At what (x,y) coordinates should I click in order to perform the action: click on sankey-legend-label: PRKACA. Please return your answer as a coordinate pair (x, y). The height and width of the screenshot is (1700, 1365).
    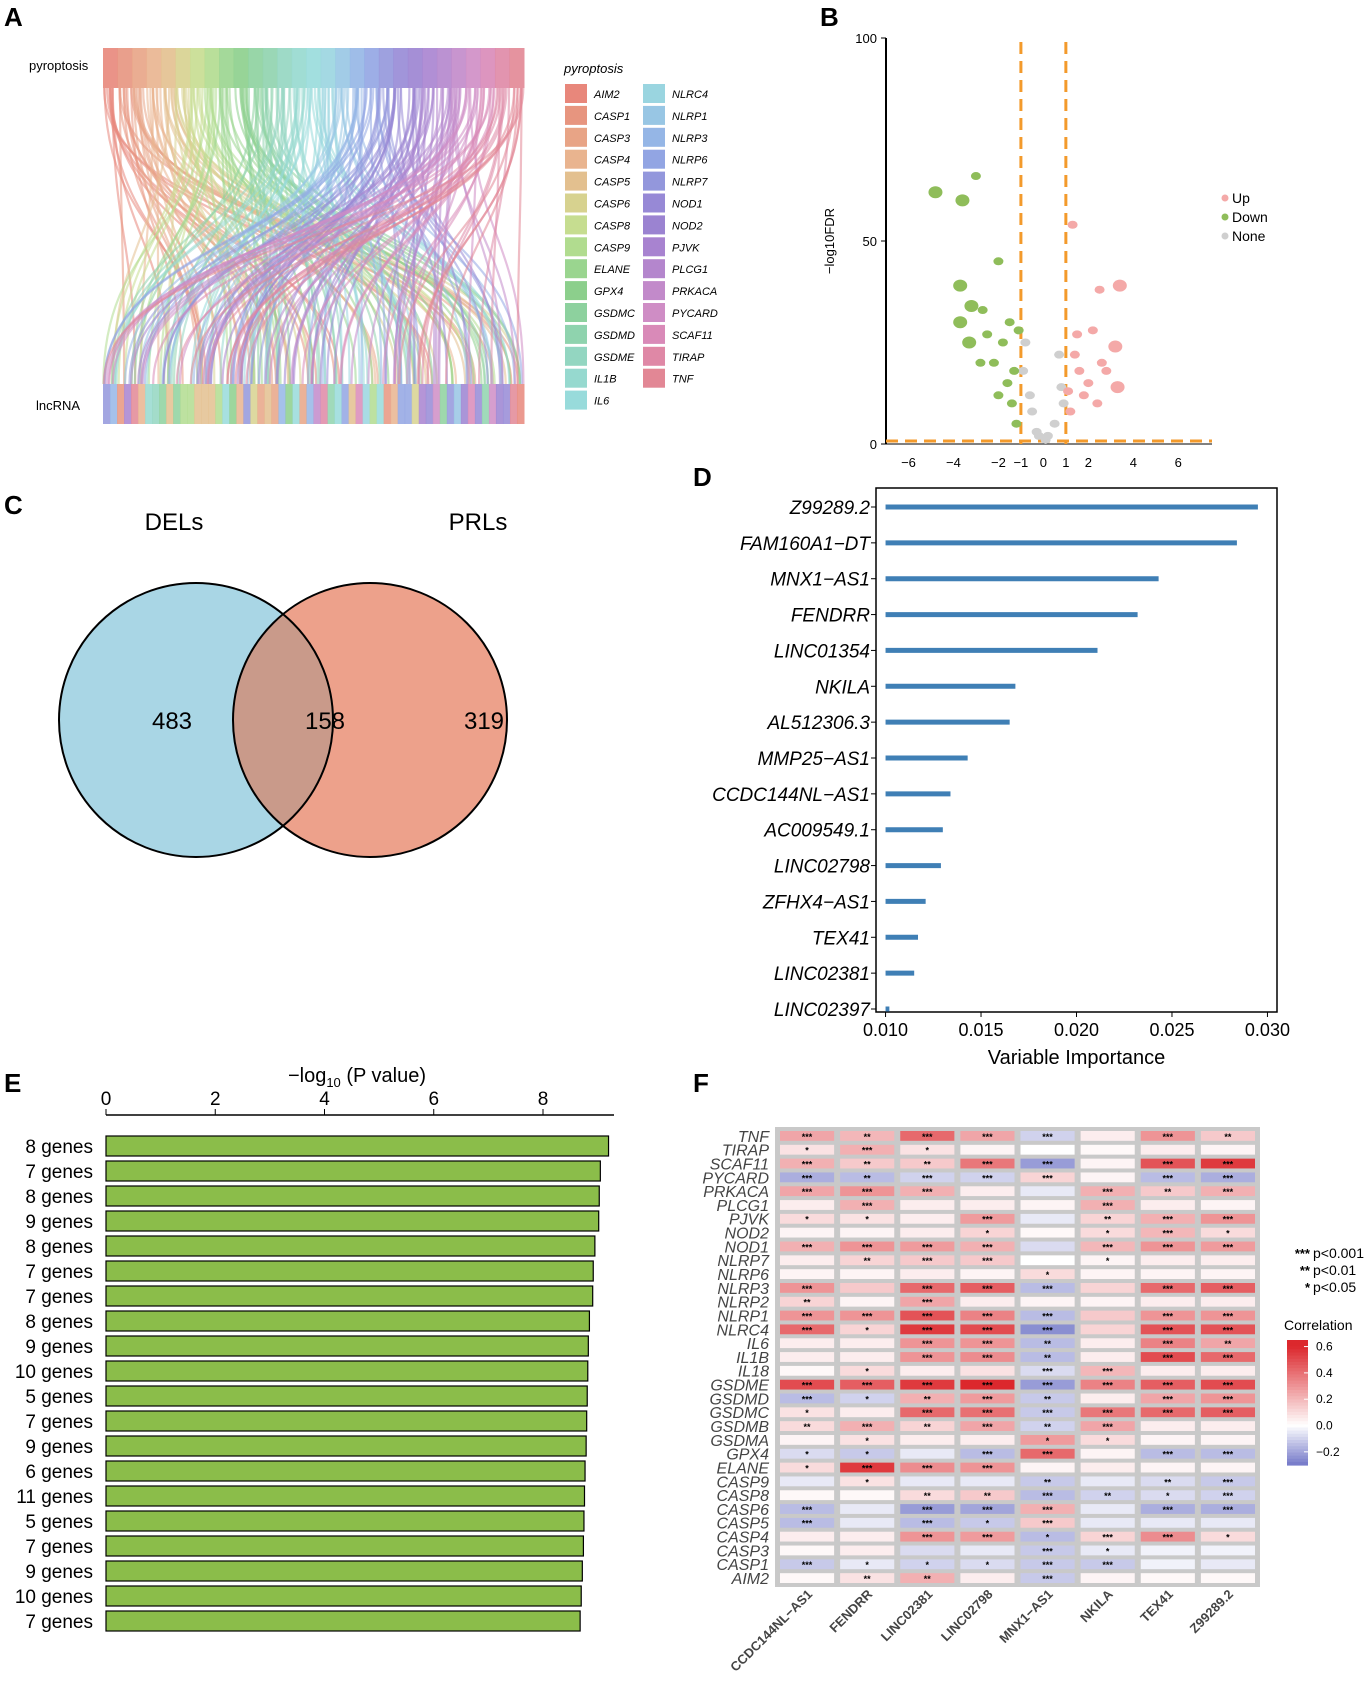
    Looking at the image, I should click on (694, 292).